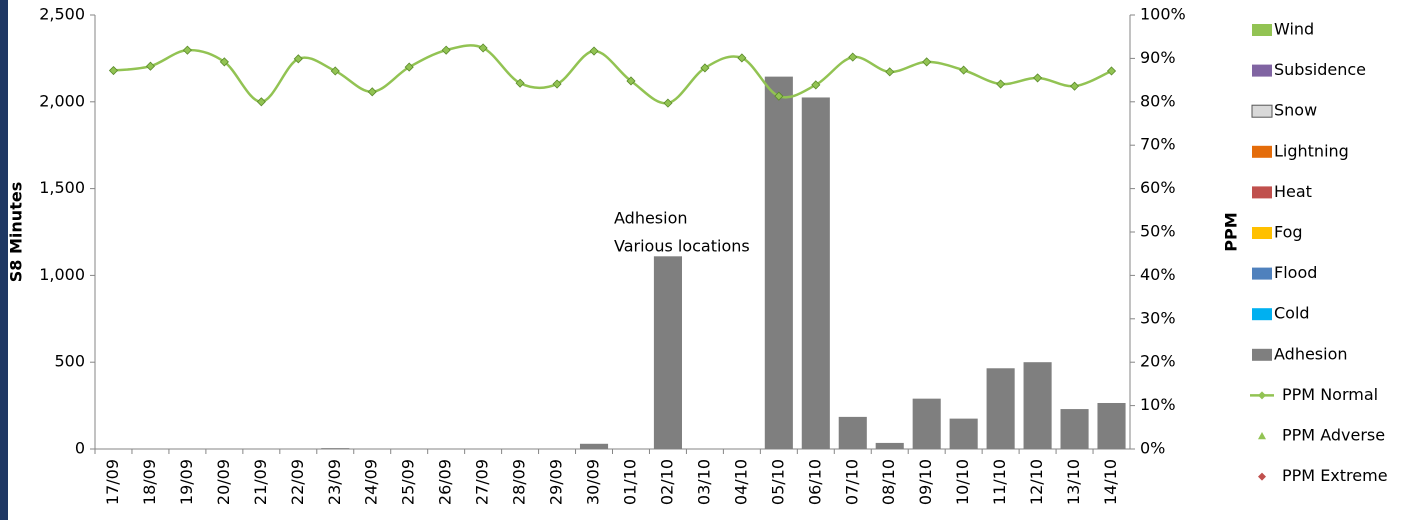 The image size is (1404, 524). I want to click on y-tick-label: 2,500, so click(62, 14).